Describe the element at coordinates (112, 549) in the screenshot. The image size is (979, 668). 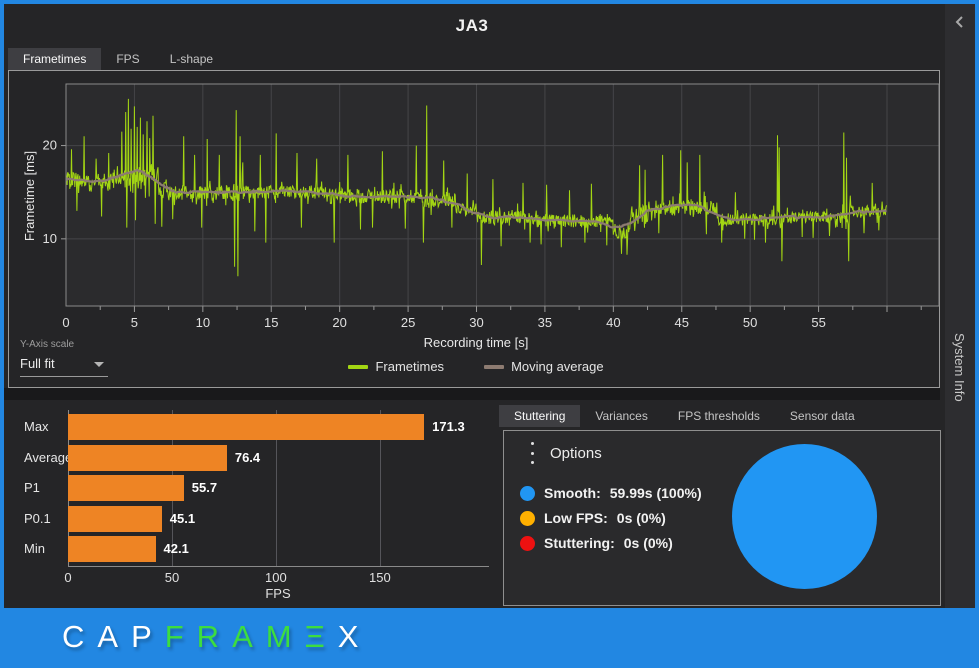
I see `bar-min` at that location.